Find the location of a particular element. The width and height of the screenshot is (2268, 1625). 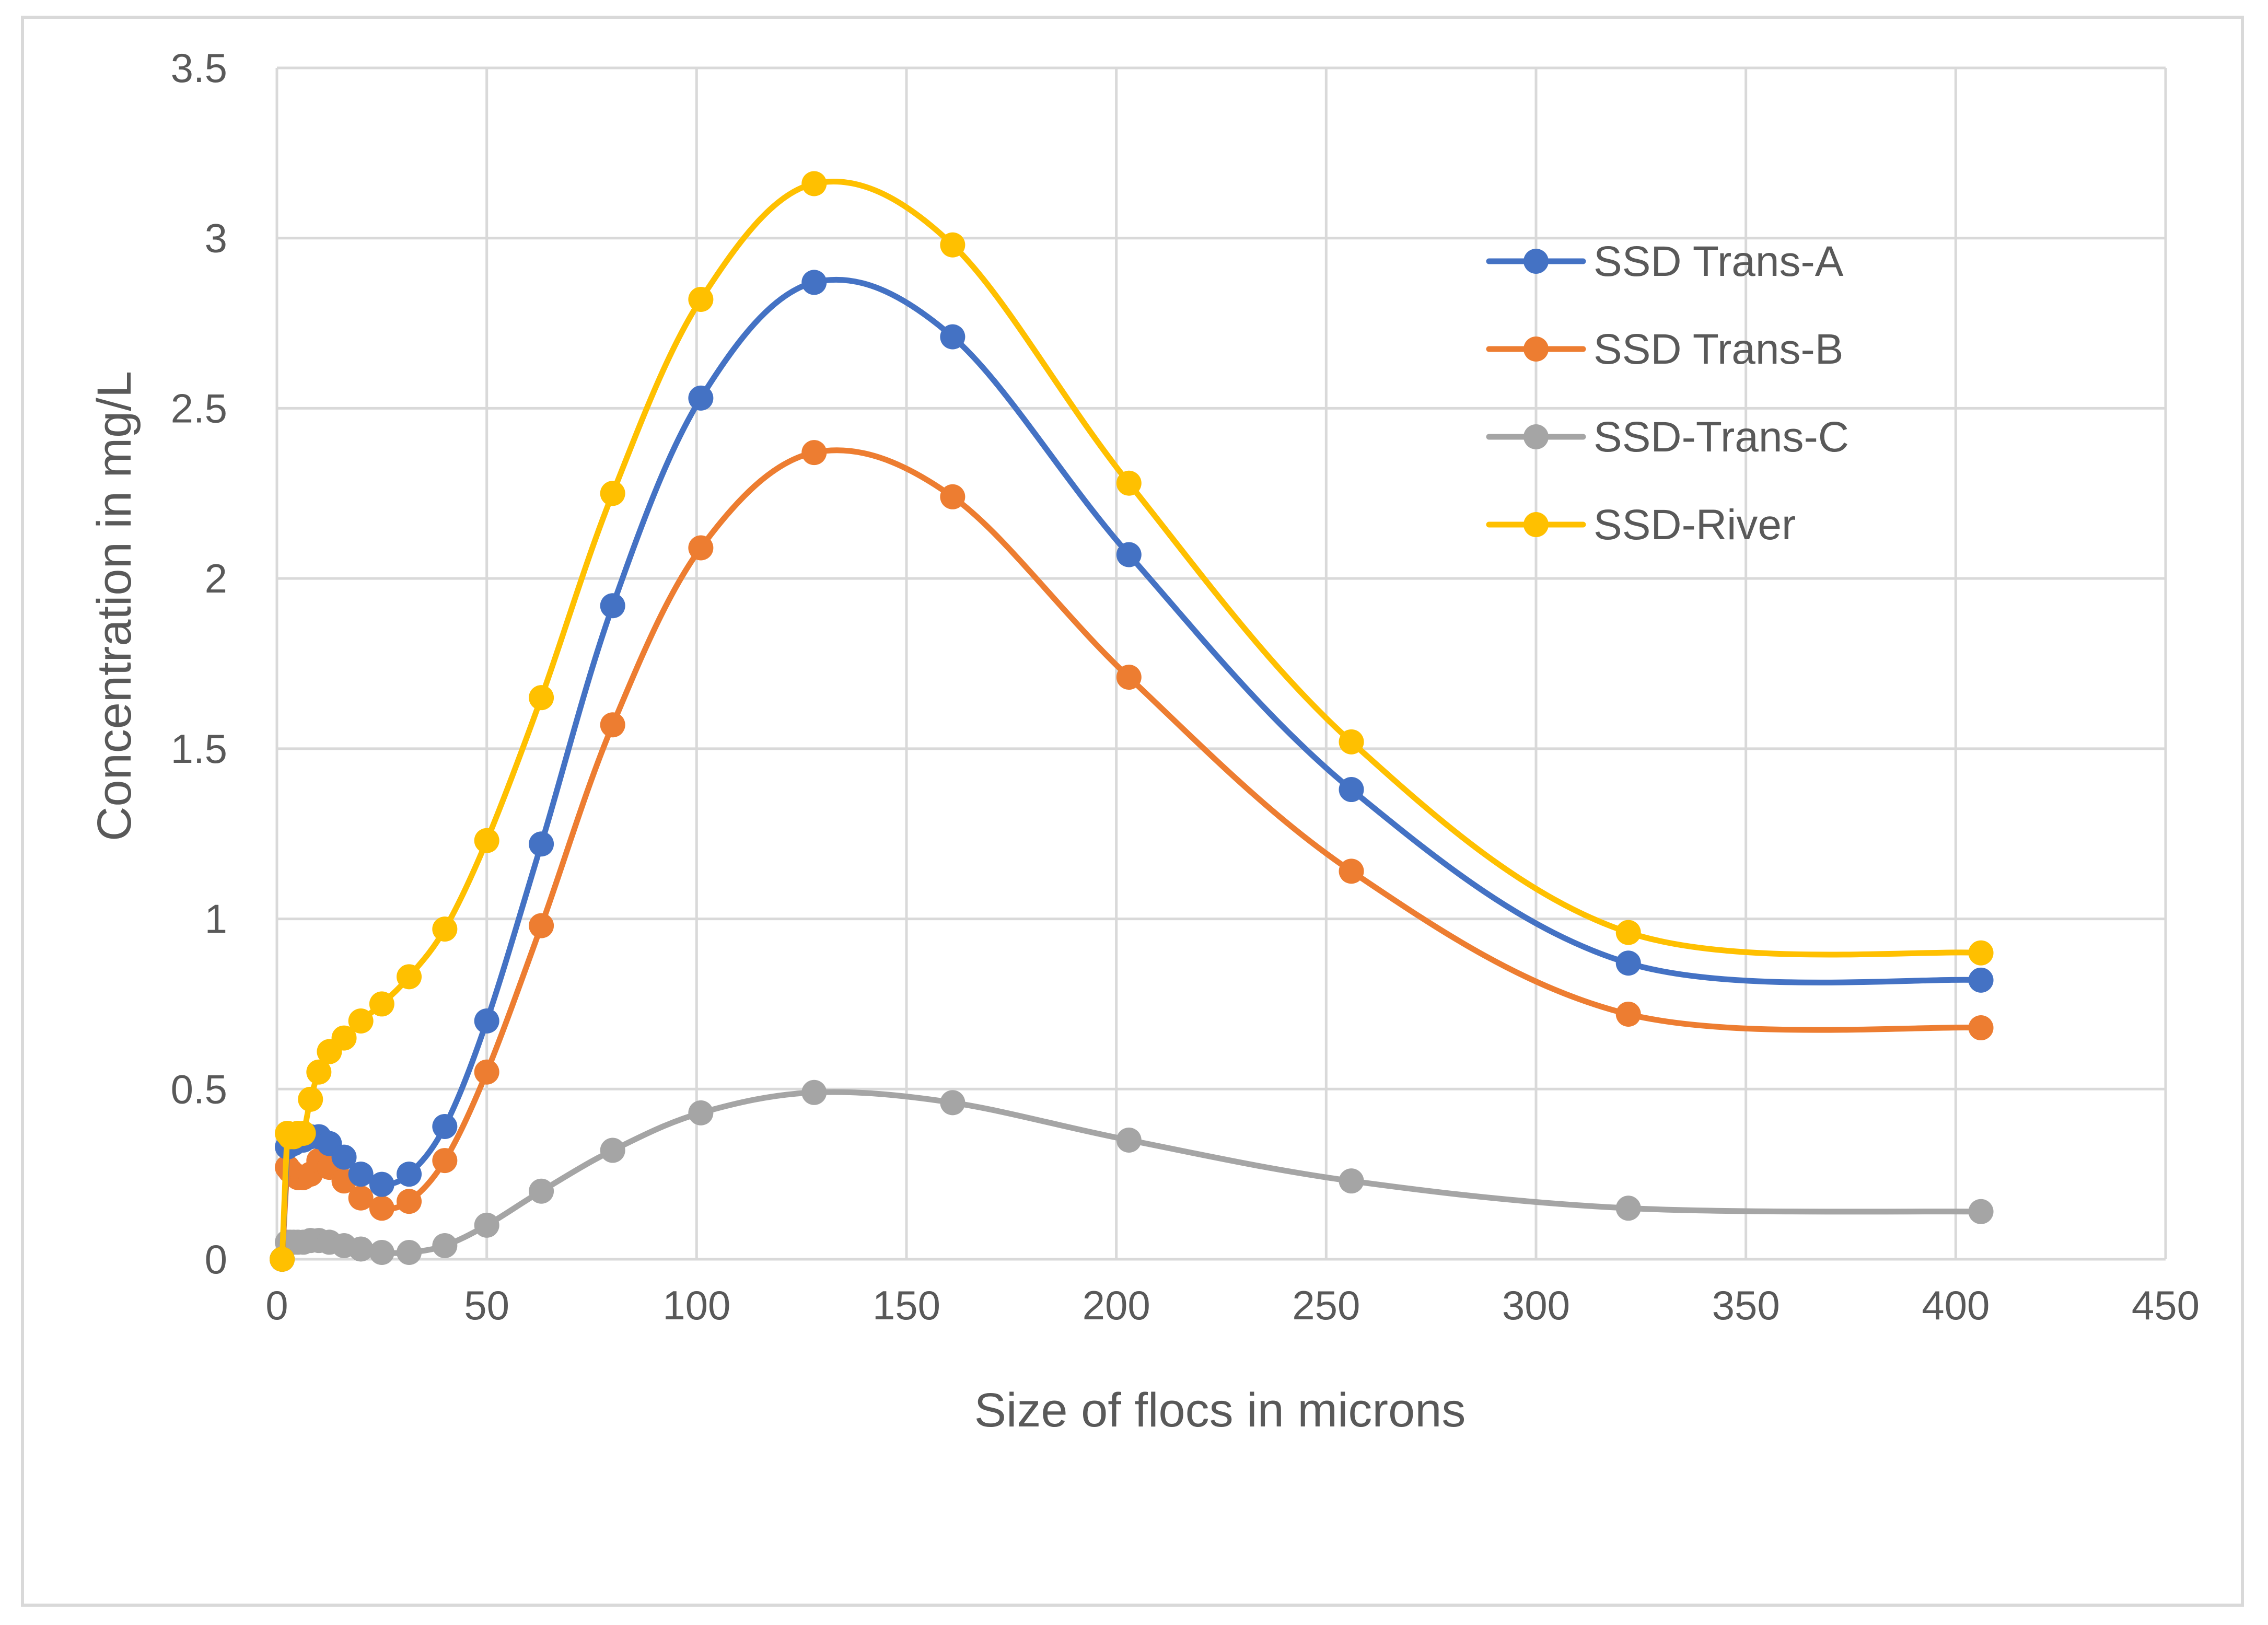

legend-item-ssd-river: SSD-River is located at coordinates (1641, 525).